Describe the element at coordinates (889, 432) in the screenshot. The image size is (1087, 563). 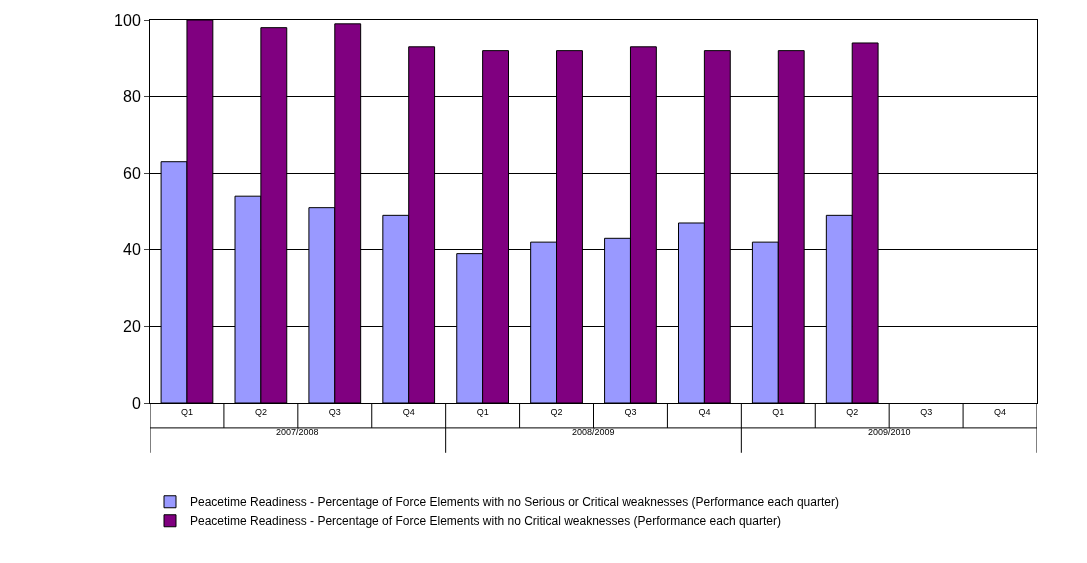
I see `text: 2009/2010` at that location.